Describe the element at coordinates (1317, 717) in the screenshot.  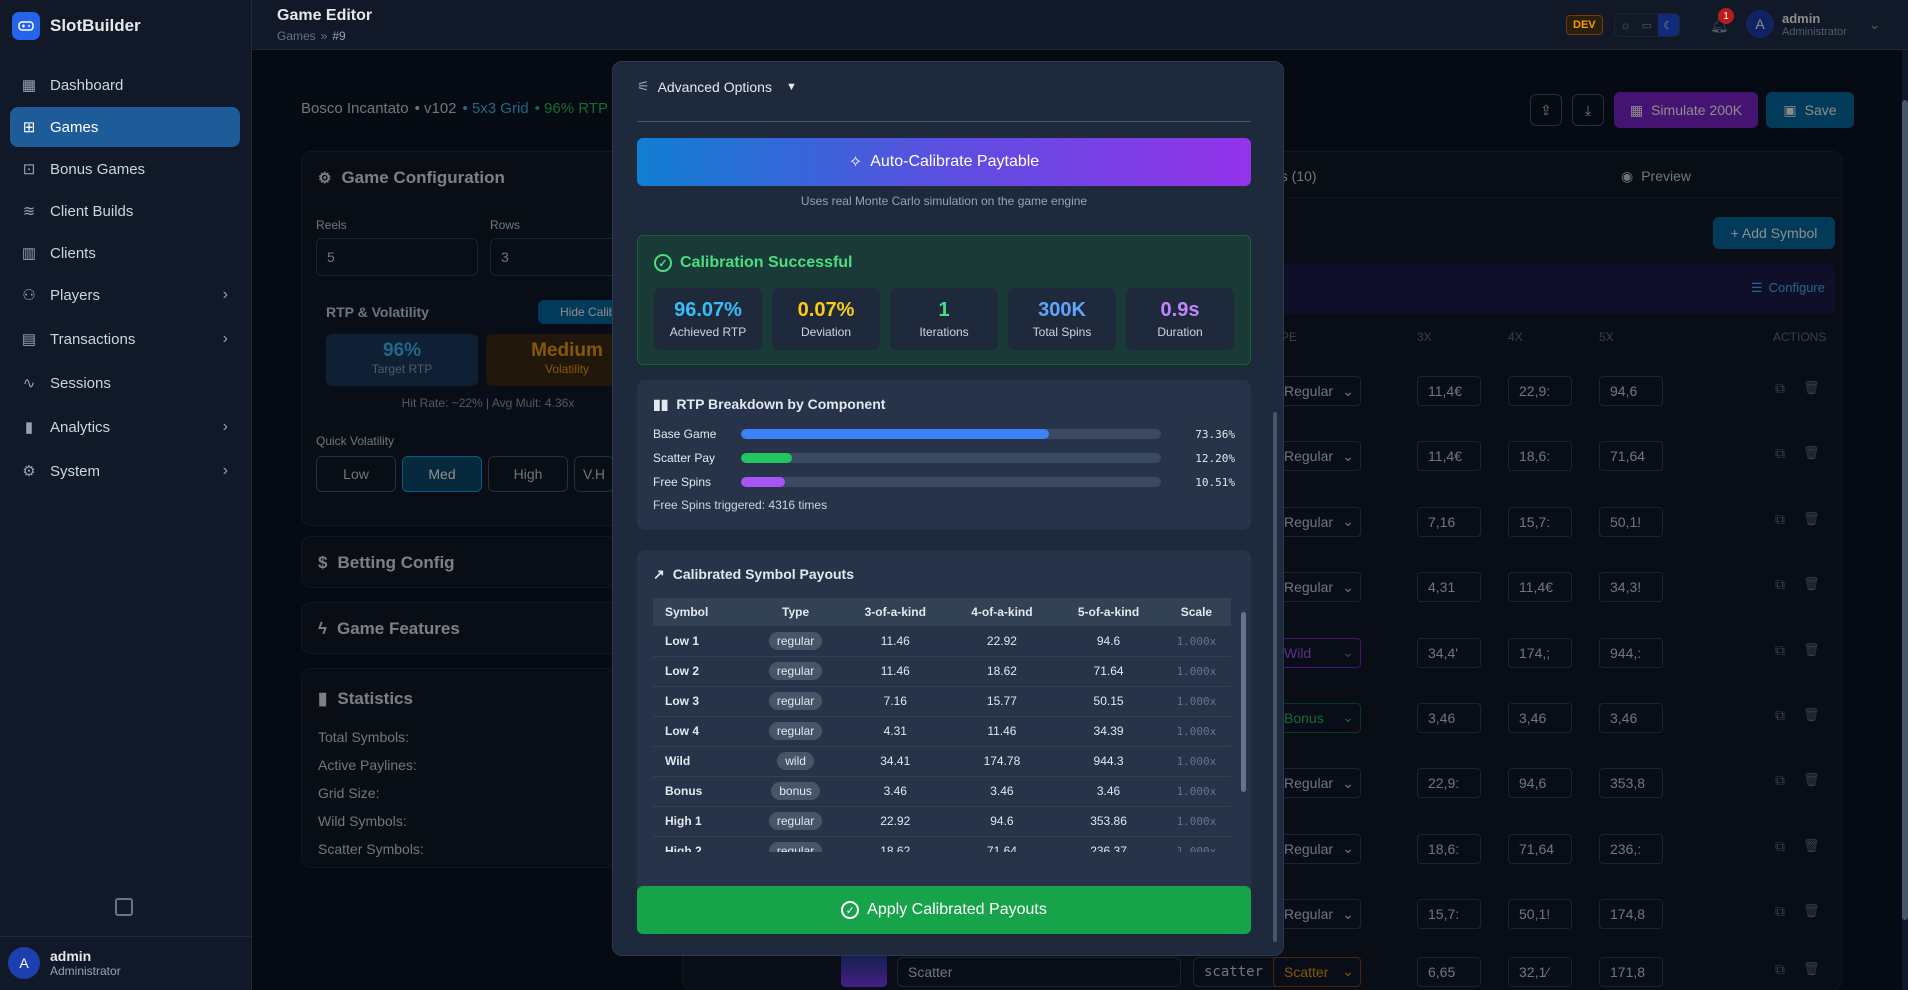
I see `symbol-type-select: Bonus ⌄` at that location.